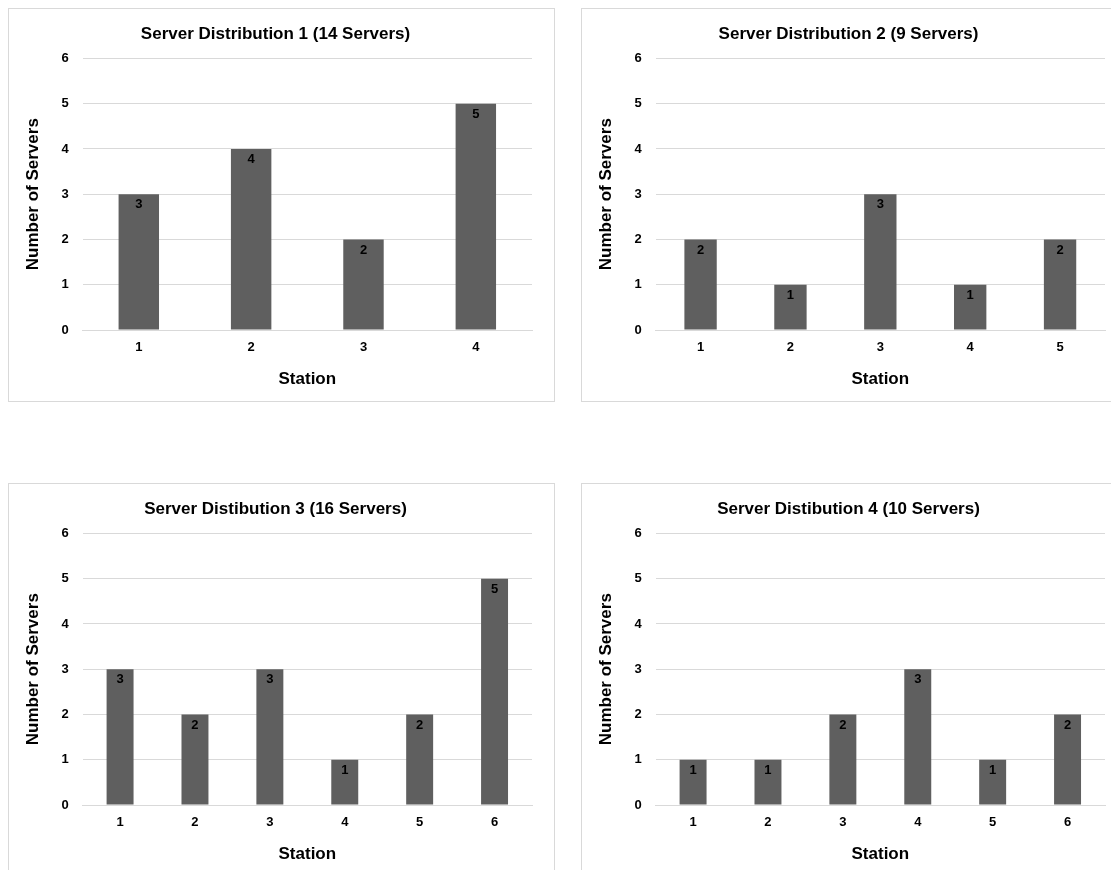  Describe the element at coordinates (848, 508) in the screenshot. I see `chart-title: Server Distibution 4 (10 Servers)` at that location.